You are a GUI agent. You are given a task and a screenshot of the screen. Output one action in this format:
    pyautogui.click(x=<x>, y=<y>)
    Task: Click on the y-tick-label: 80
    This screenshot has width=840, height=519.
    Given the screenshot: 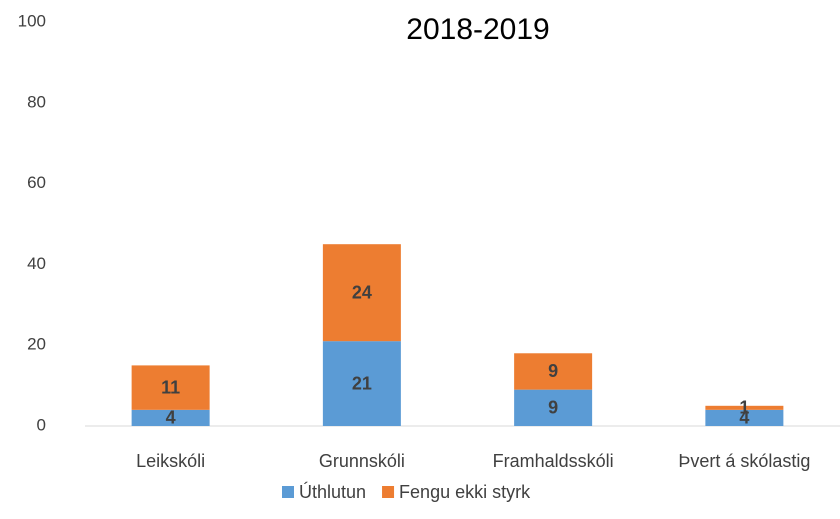 What is the action you would take?
    pyautogui.click(x=36, y=101)
    